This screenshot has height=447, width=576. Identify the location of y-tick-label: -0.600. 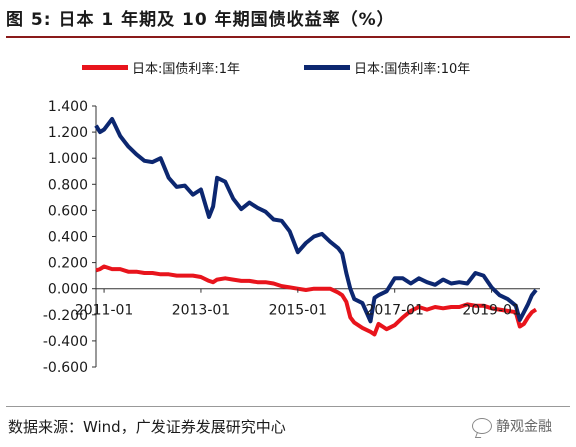
(65, 368).